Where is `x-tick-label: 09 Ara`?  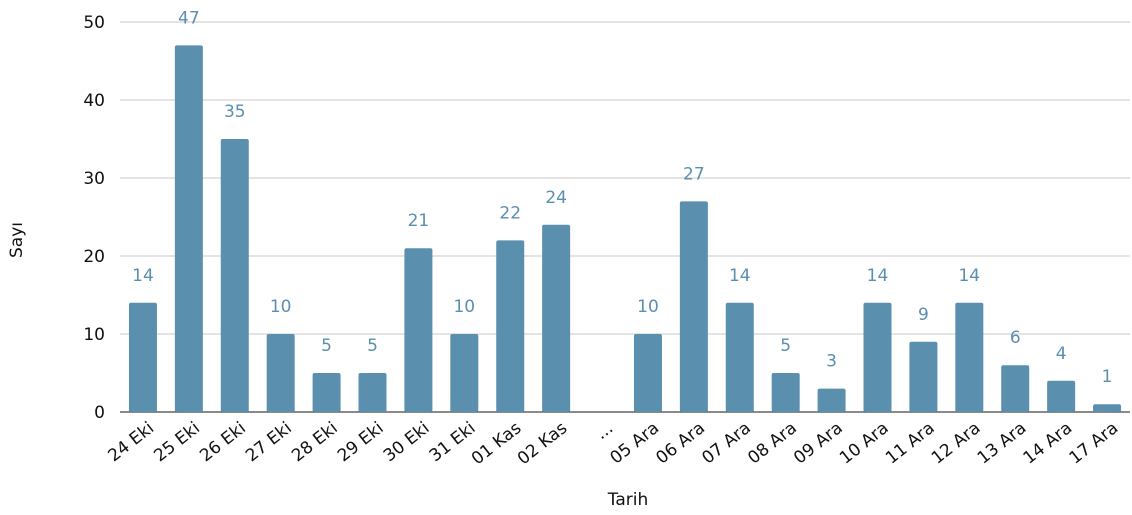
x-tick-label: 09 Ara is located at coordinates (818, 443).